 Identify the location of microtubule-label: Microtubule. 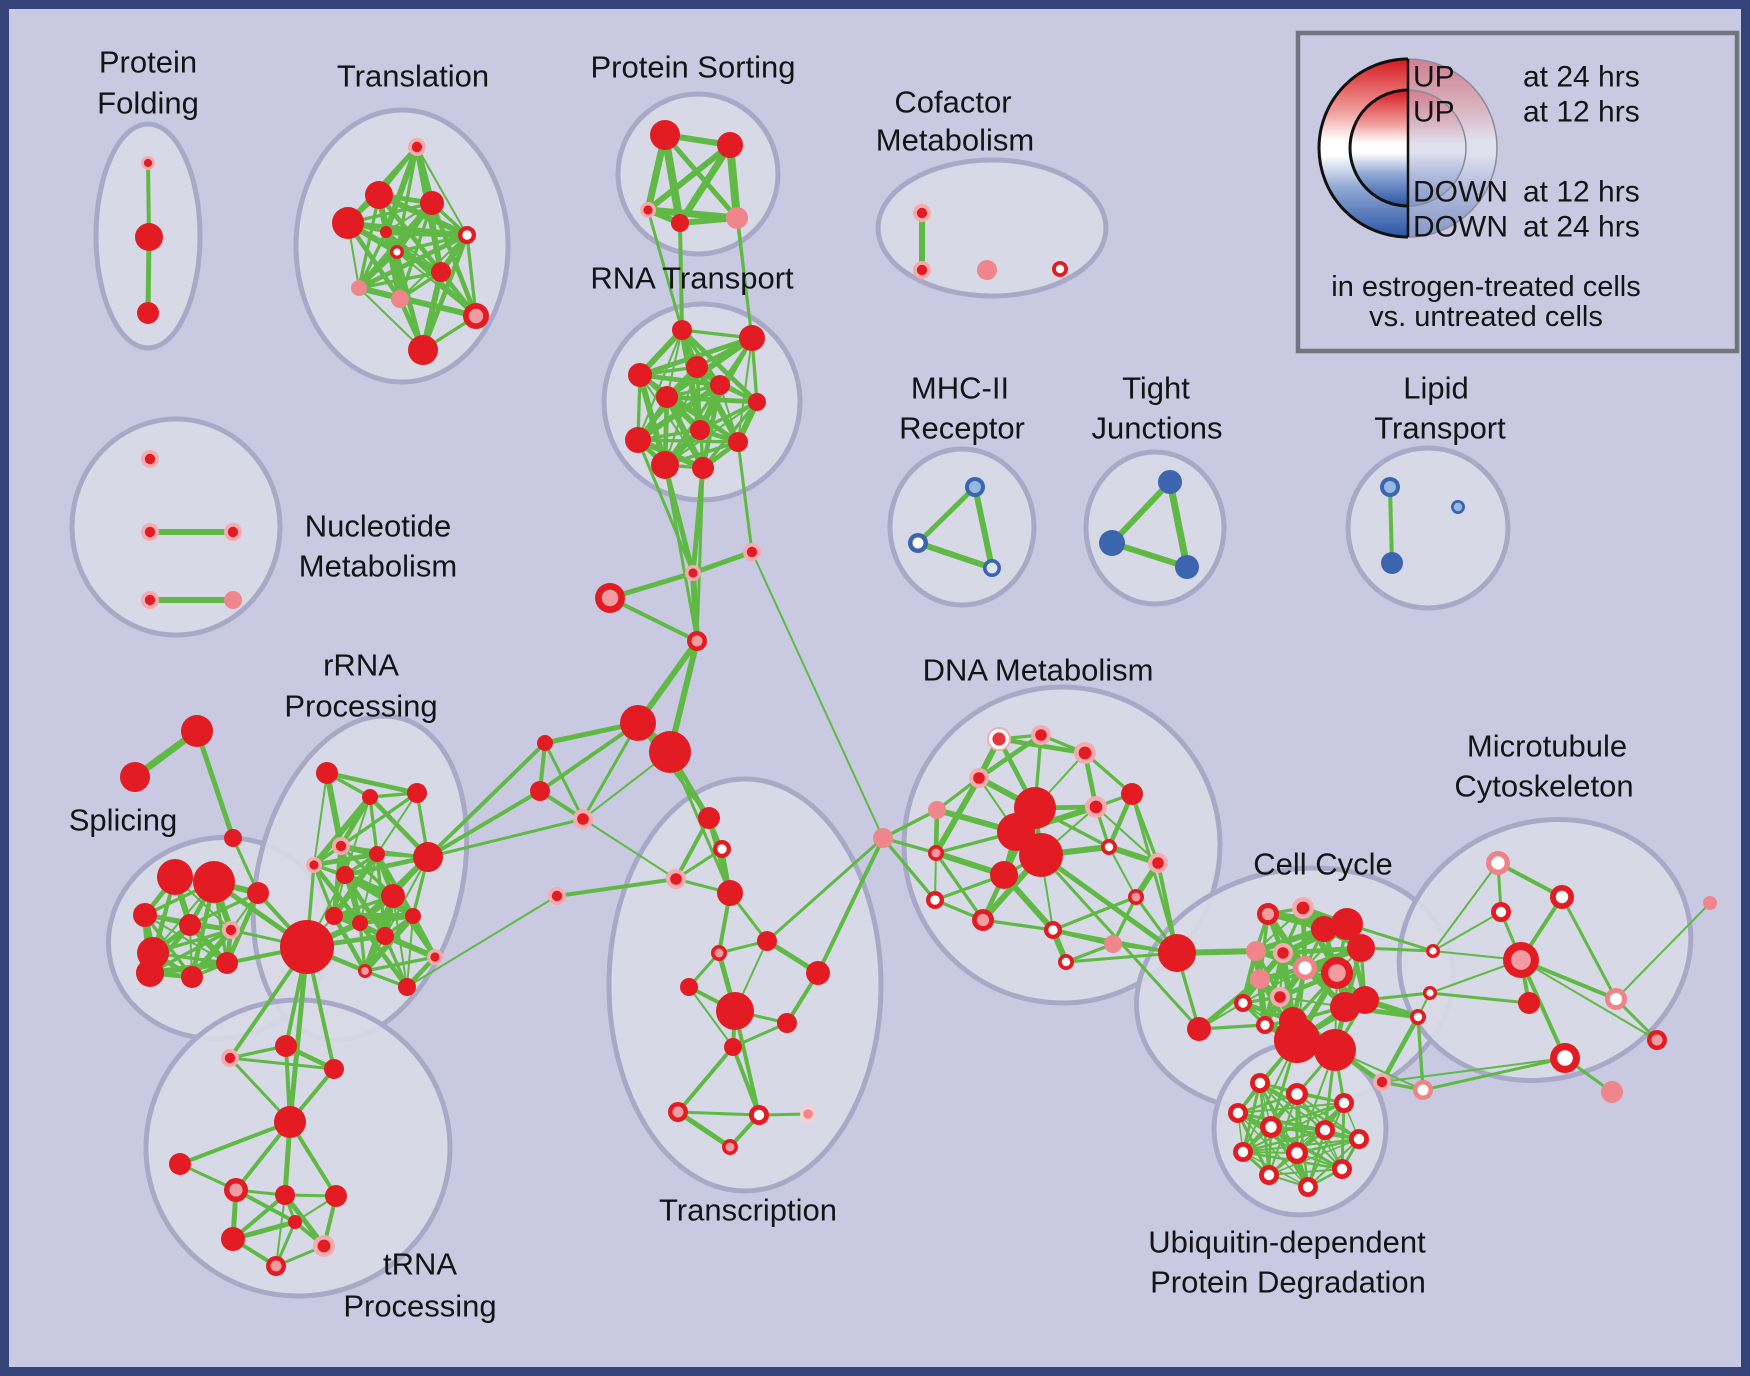
(1547, 746).